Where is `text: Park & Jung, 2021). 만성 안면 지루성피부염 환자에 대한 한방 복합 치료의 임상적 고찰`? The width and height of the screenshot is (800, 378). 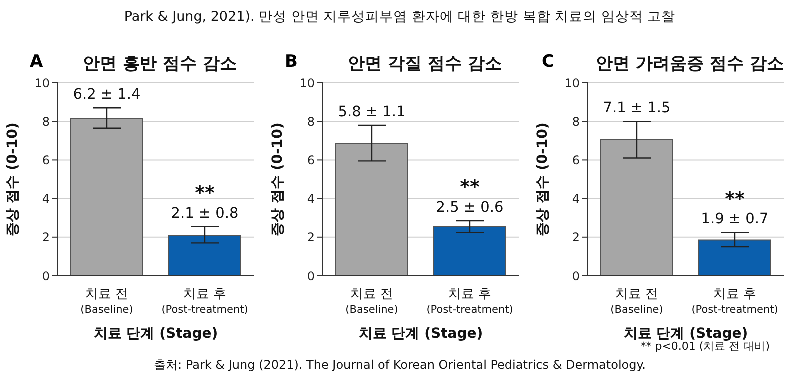
text: Park & Jung, 2021). 만성 안면 지루성피부염 환자에 대한 한방 복합 치료의 임상적 고찰 is located at coordinates (400, 17).